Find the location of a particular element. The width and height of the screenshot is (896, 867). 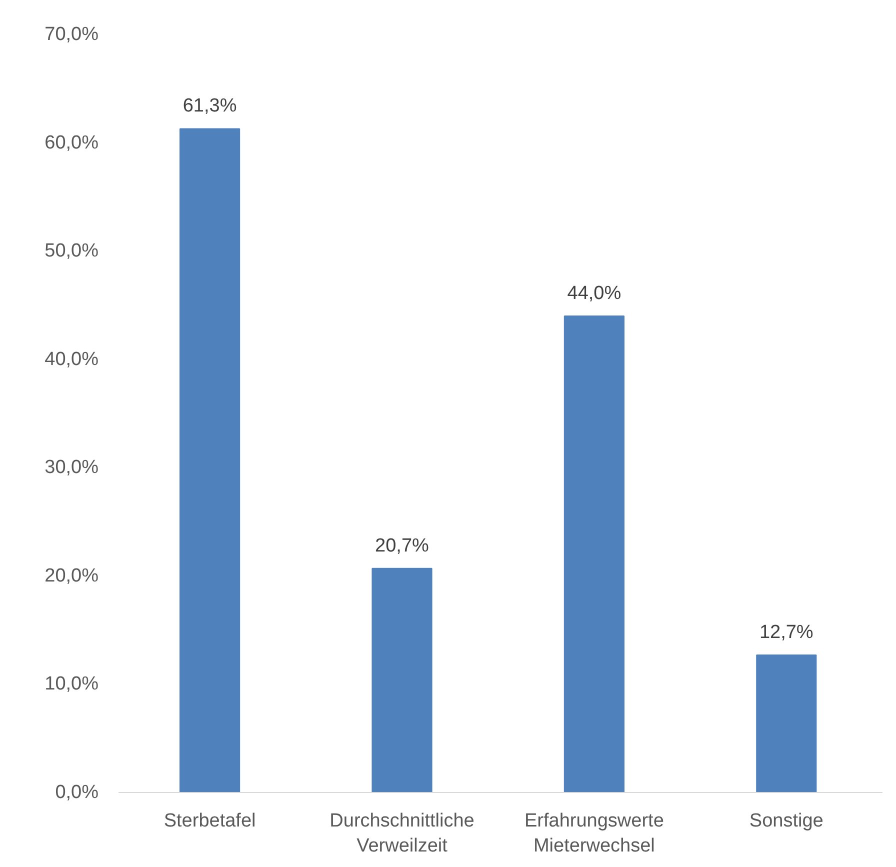

y-tick-label: 10,0% is located at coordinates (71, 684).